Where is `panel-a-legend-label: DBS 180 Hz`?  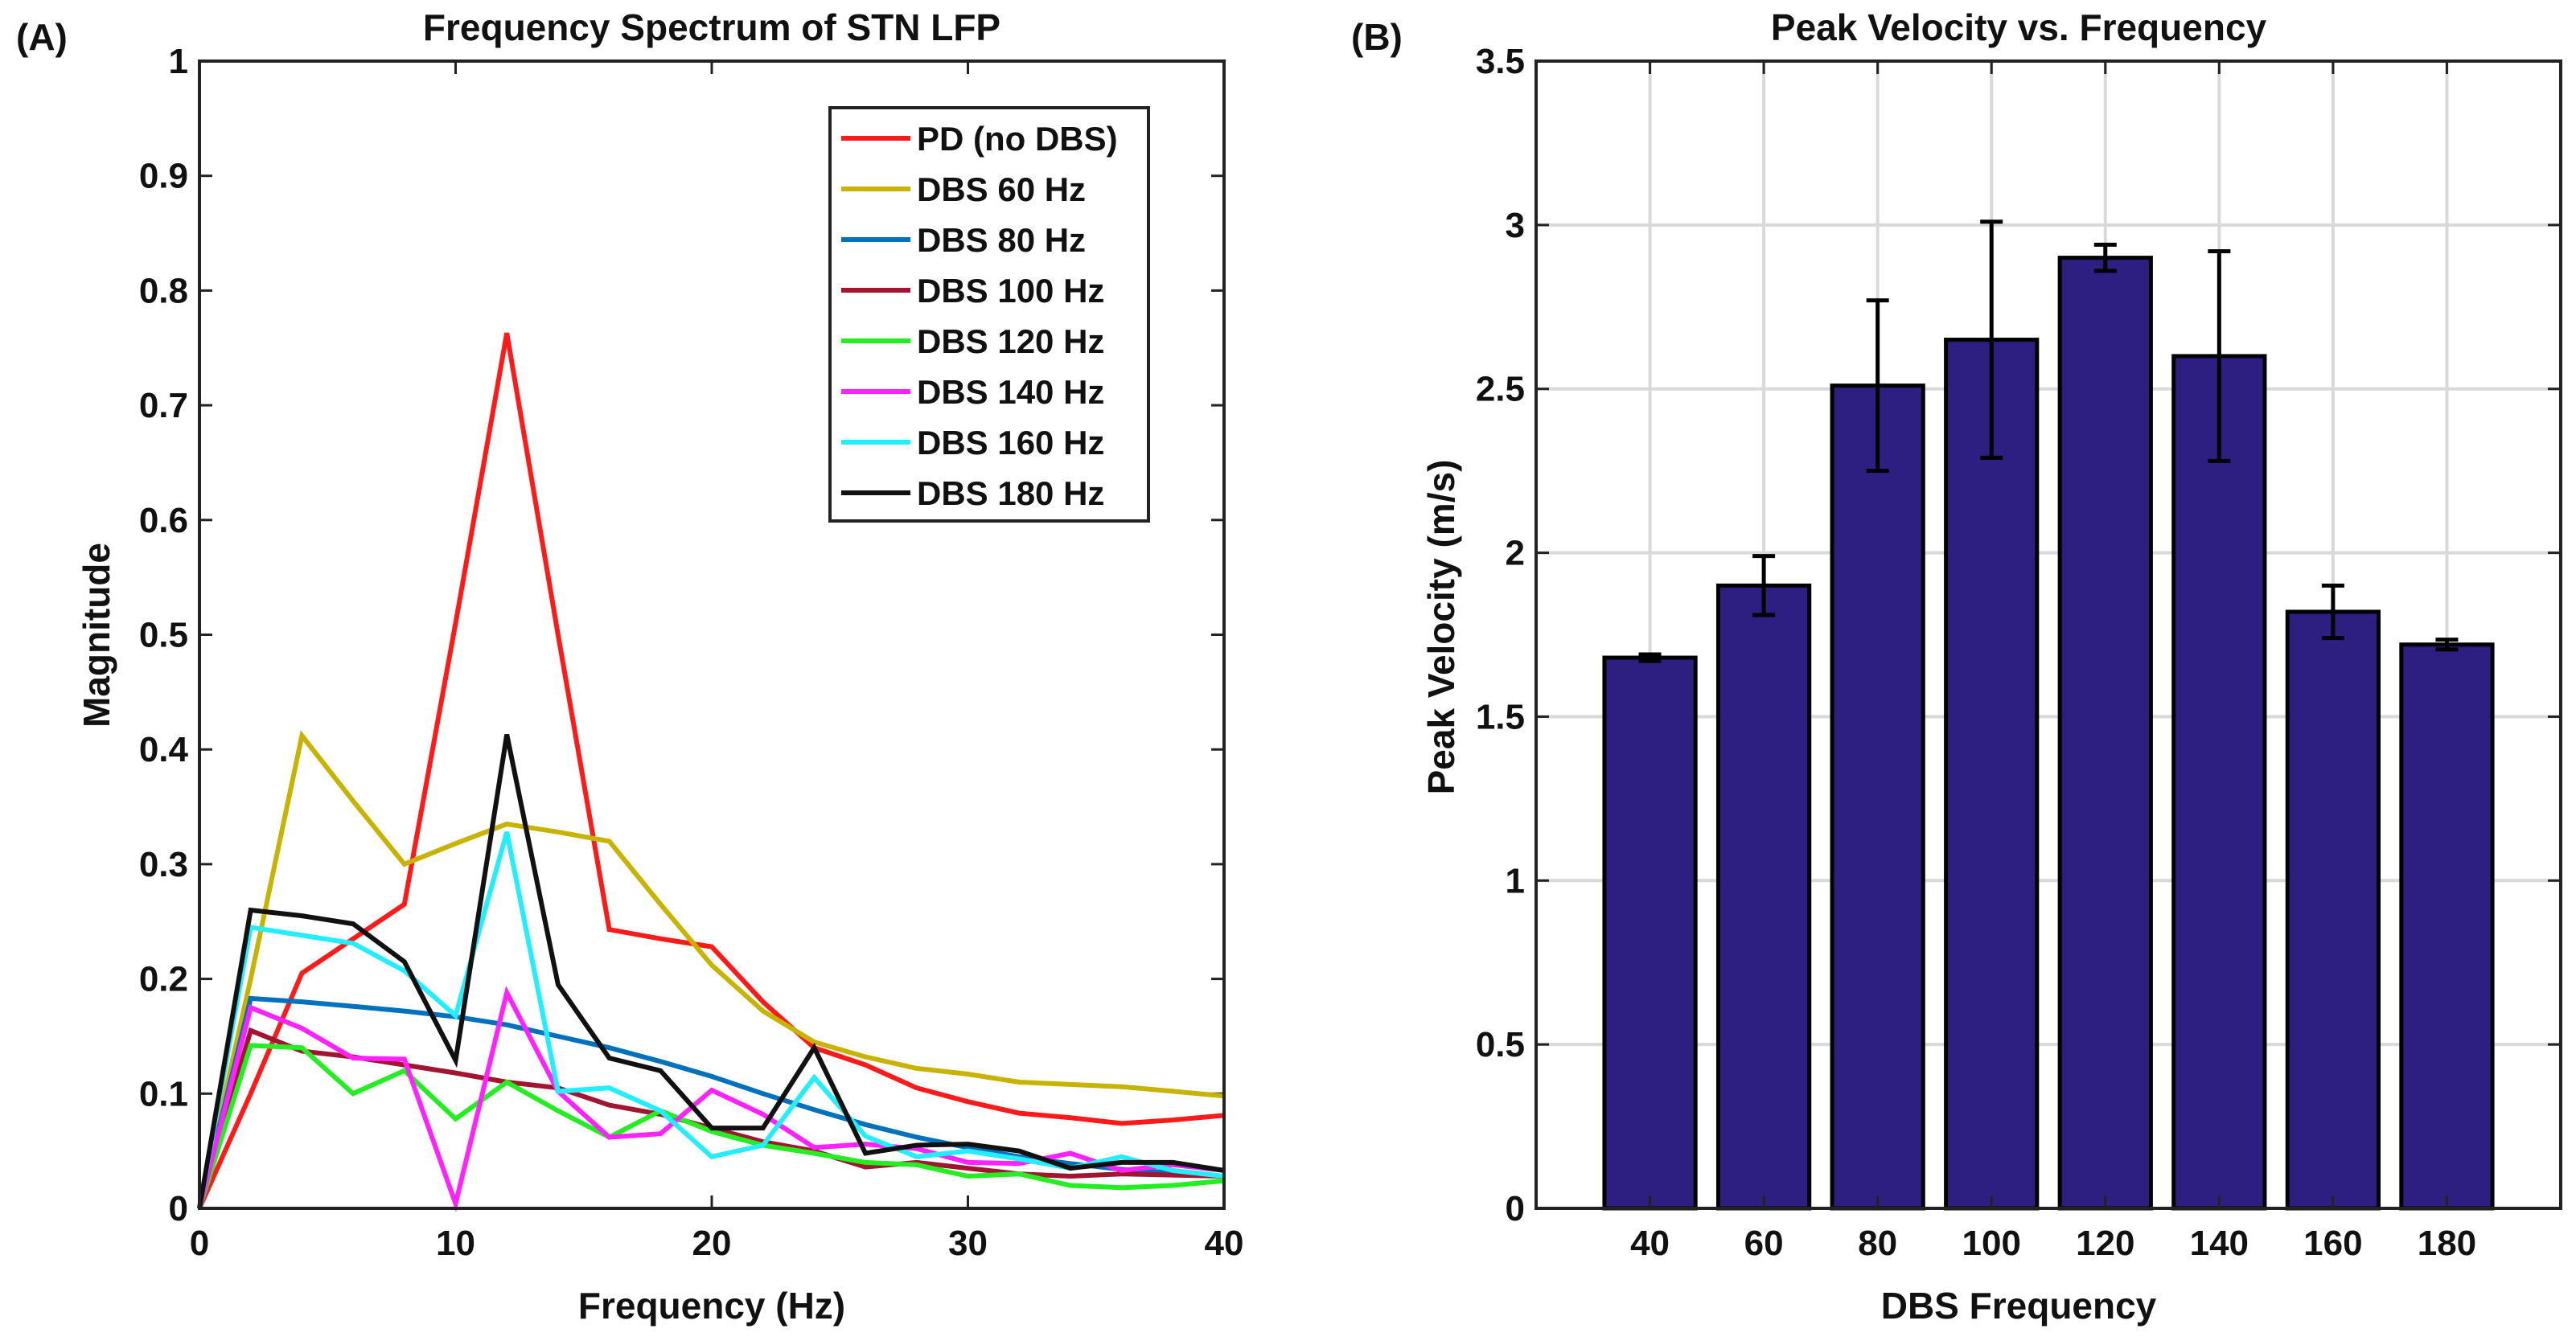 panel-a-legend-label: DBS 180 Hz is located at coordinates (1010, 493).